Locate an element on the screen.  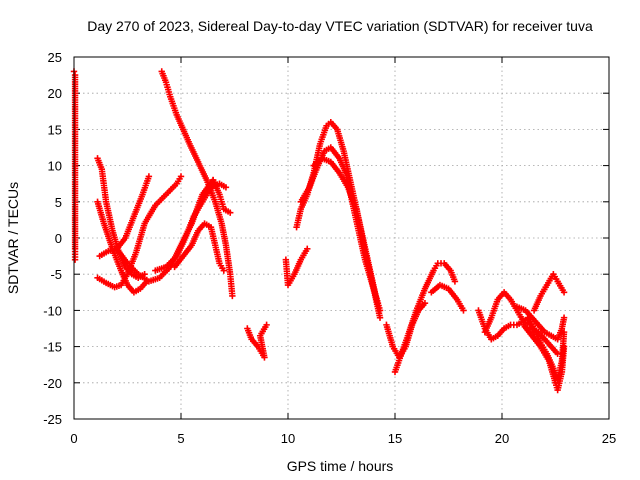
x-tick-label: 0 is located at coordinates (73, 438).